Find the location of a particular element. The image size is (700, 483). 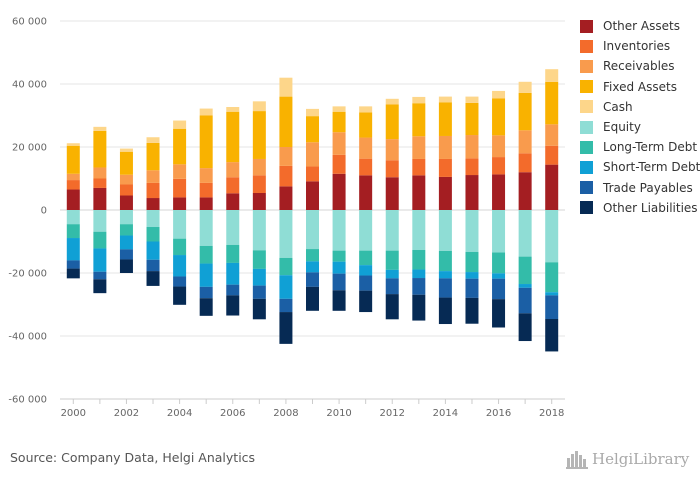

y-tick-label: 20 000 is located at coordinates (29, 148).